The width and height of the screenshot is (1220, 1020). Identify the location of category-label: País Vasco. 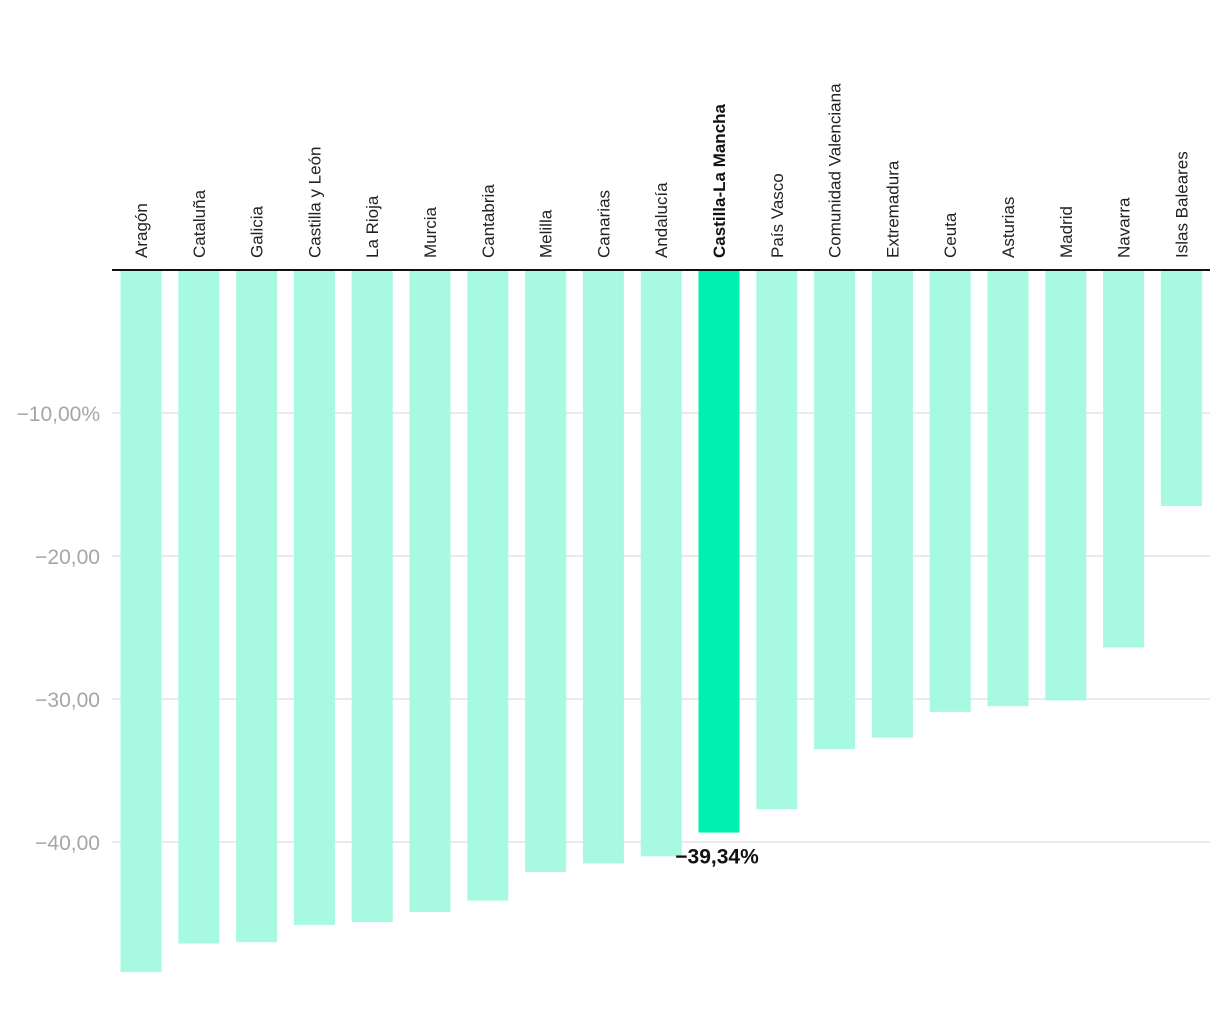
(777, 215).